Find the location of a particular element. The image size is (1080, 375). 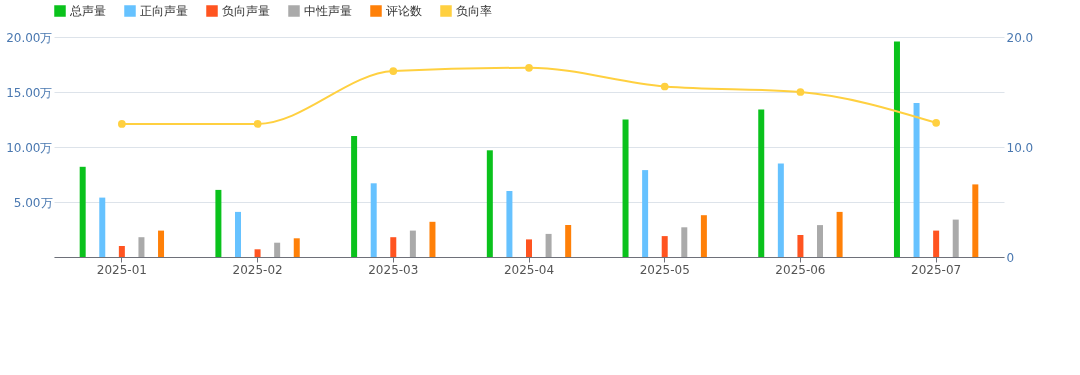

y-tick-label: 15.00万 is located at coordinates (29, 92).